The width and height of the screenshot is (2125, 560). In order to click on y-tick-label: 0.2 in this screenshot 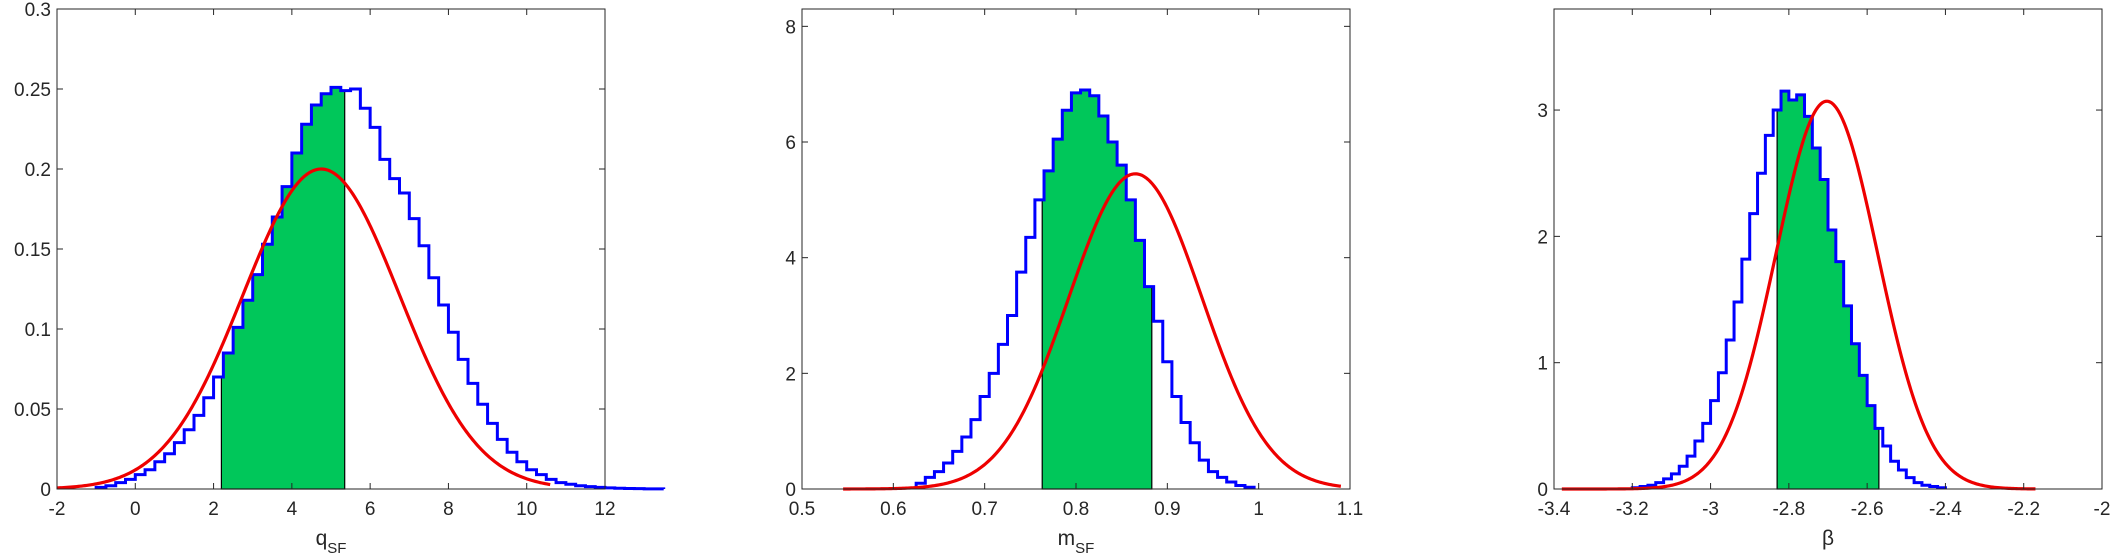, I will do `click(38, 170)`.